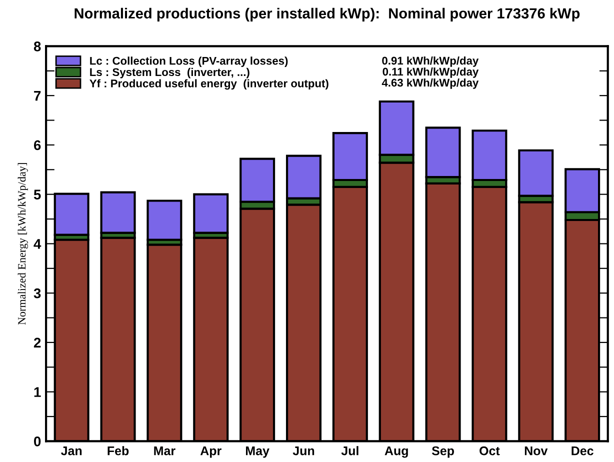  What do you see at coordinates (443, 452) in the screenshot?
I see `x-tick-label: Sep` at bounding box center [443, 452].